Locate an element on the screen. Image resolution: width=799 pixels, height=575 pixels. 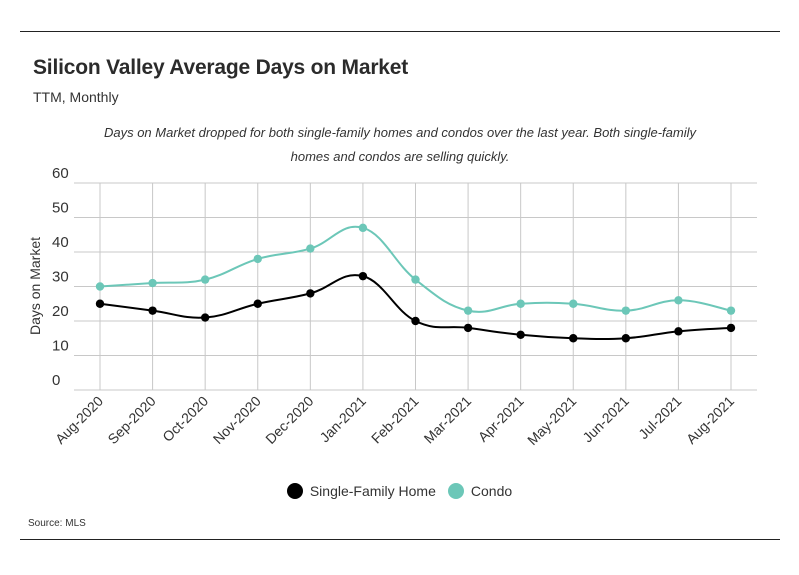
x-tick-label: May-2021 is located at coordinates (551, 420).